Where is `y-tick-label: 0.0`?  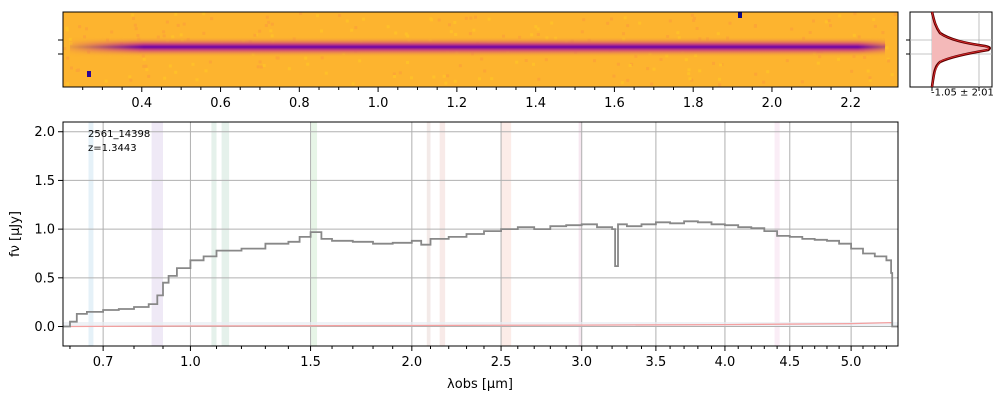 y-tick-label: 0.0 is located at coordinates (44, 327).